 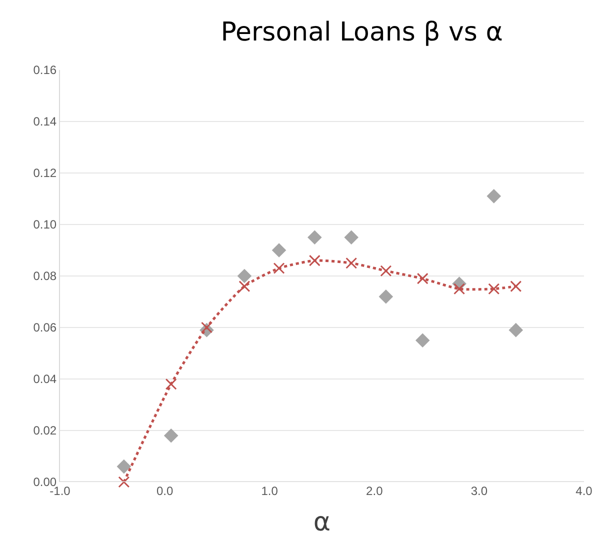 I want to click on y-tick-label: 0.14, so click(x=45, y=121).